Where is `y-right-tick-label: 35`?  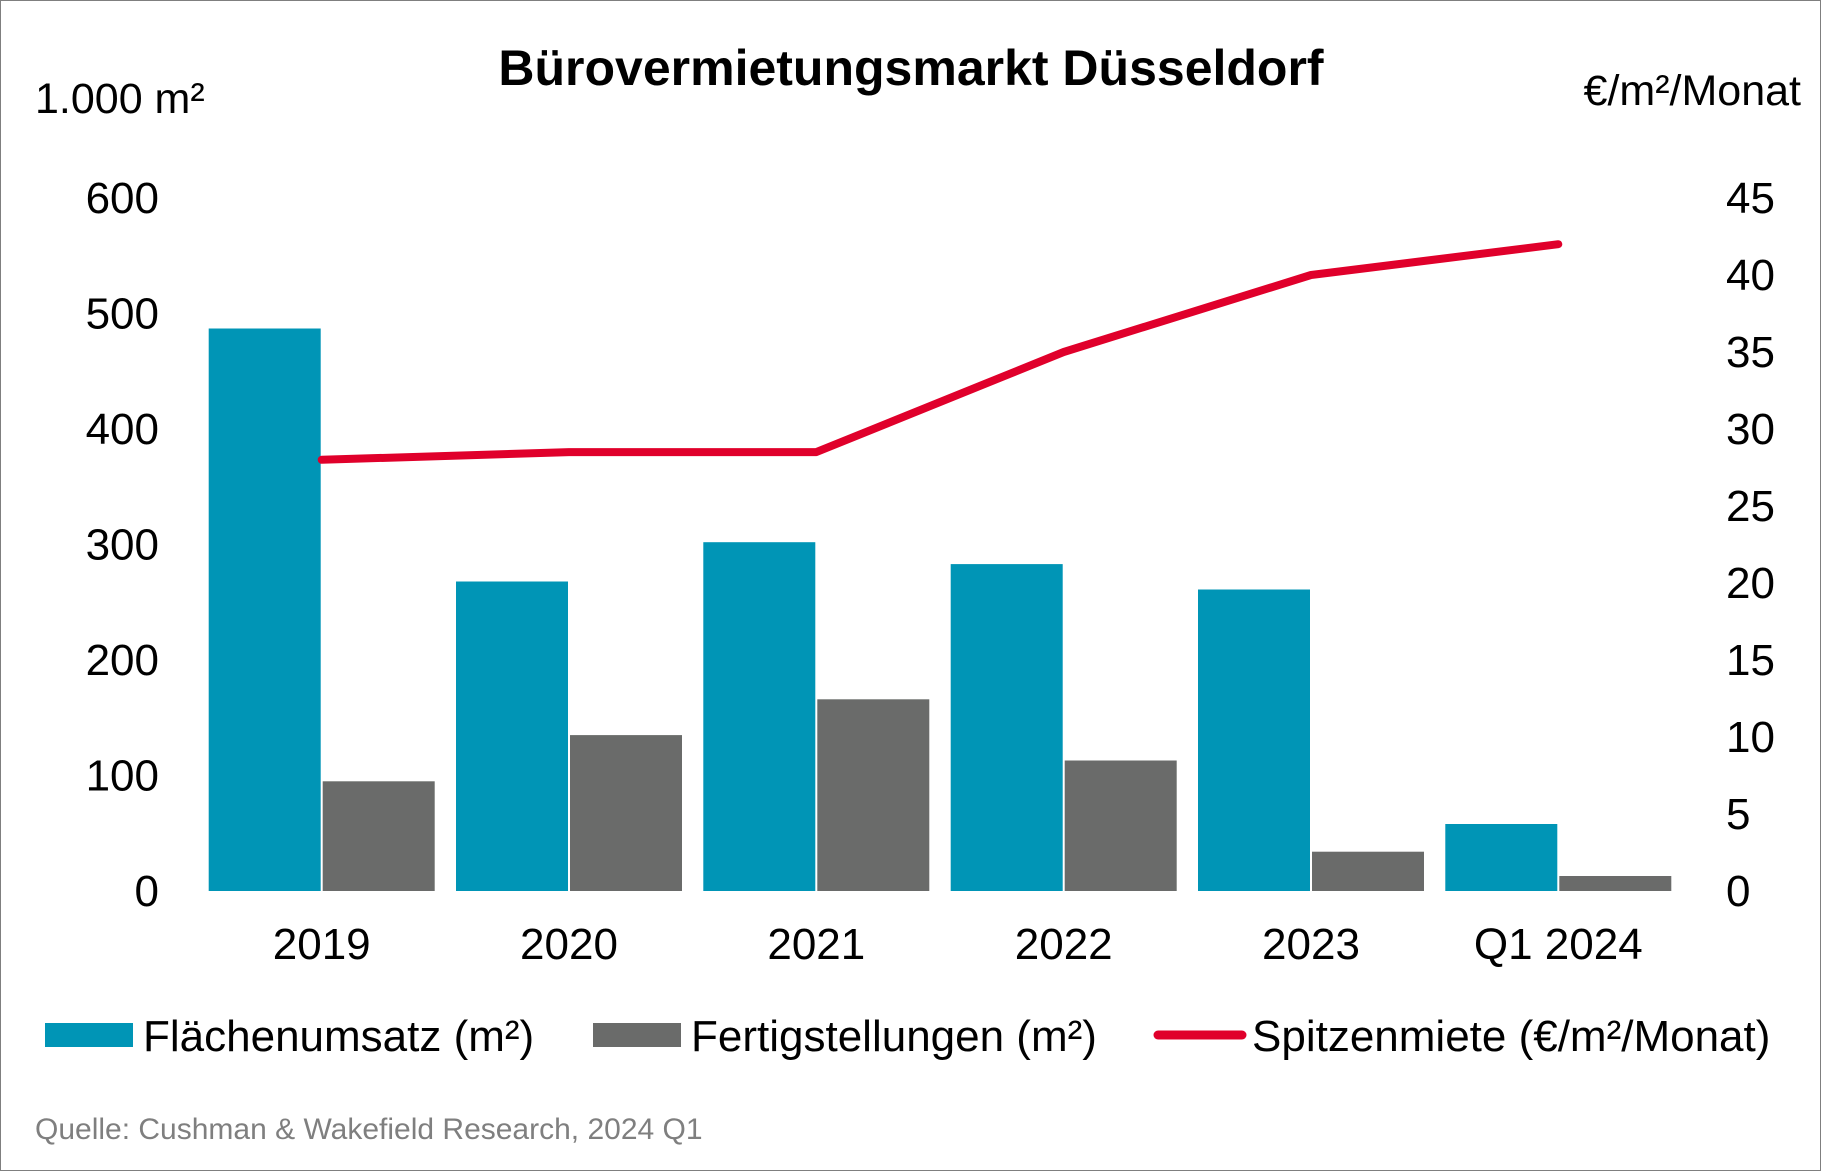
y-right-tick-label: 35 is located at coordinates (1750, 352).